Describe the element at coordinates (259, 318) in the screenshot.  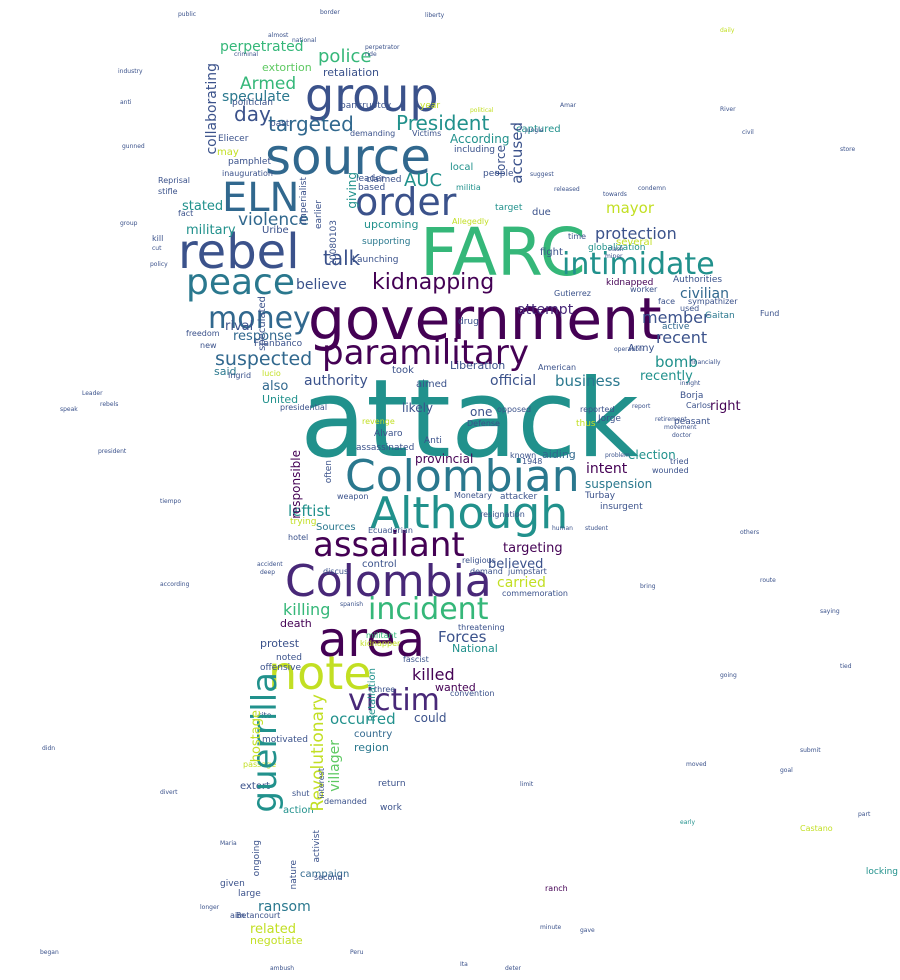
I see `cloud-word: money` at that location.